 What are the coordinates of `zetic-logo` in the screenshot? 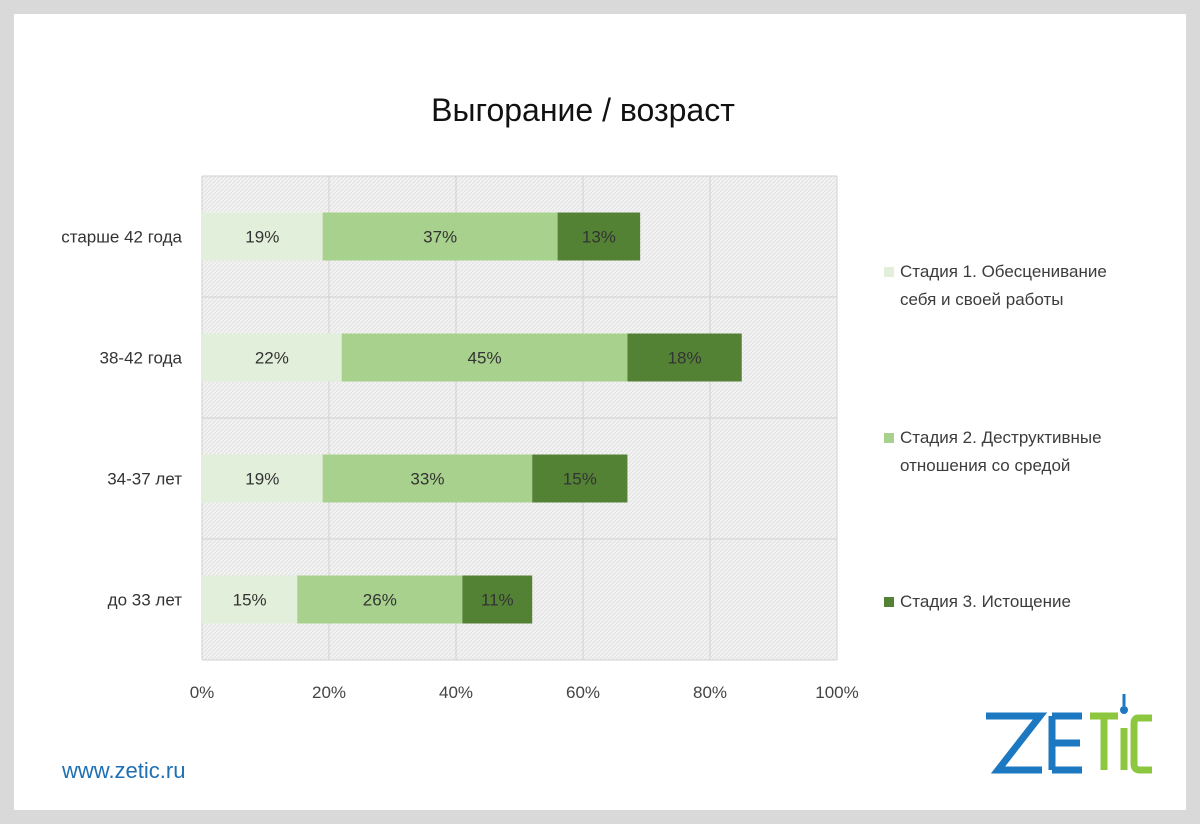 It's located at (1069, 734).